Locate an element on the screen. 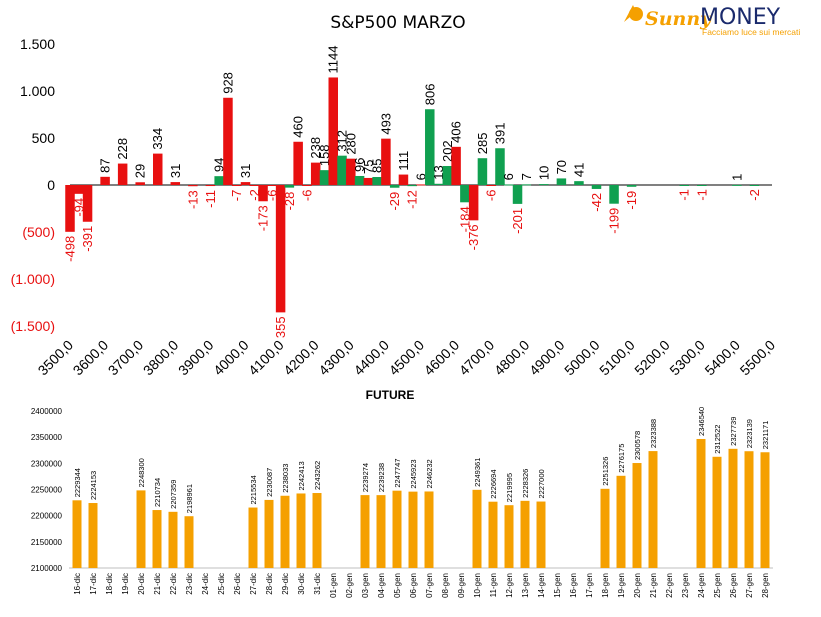  bottom-x-tick-label: 20-gen is located at coordinates (637, 585).